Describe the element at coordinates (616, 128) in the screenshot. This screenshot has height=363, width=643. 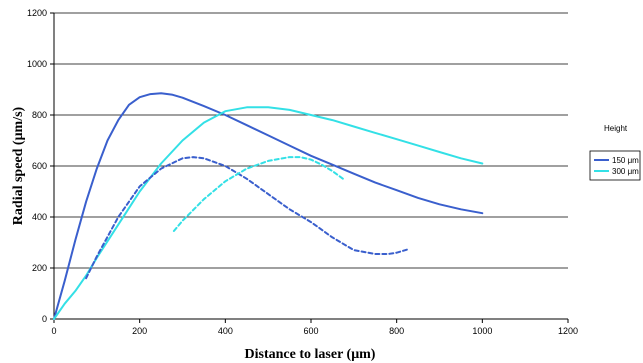
I see `legend-title: Height` at that location.